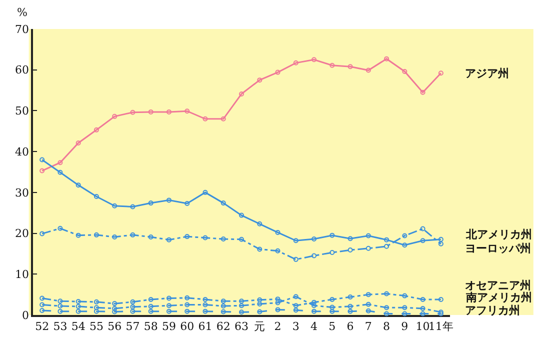 Image resolution: width=550 pixels, height=346 pixels. What do you see at coordinates (22, 274) in the screenshot?
I see `y-tick-label: 10` at bounding box center [22, 274].